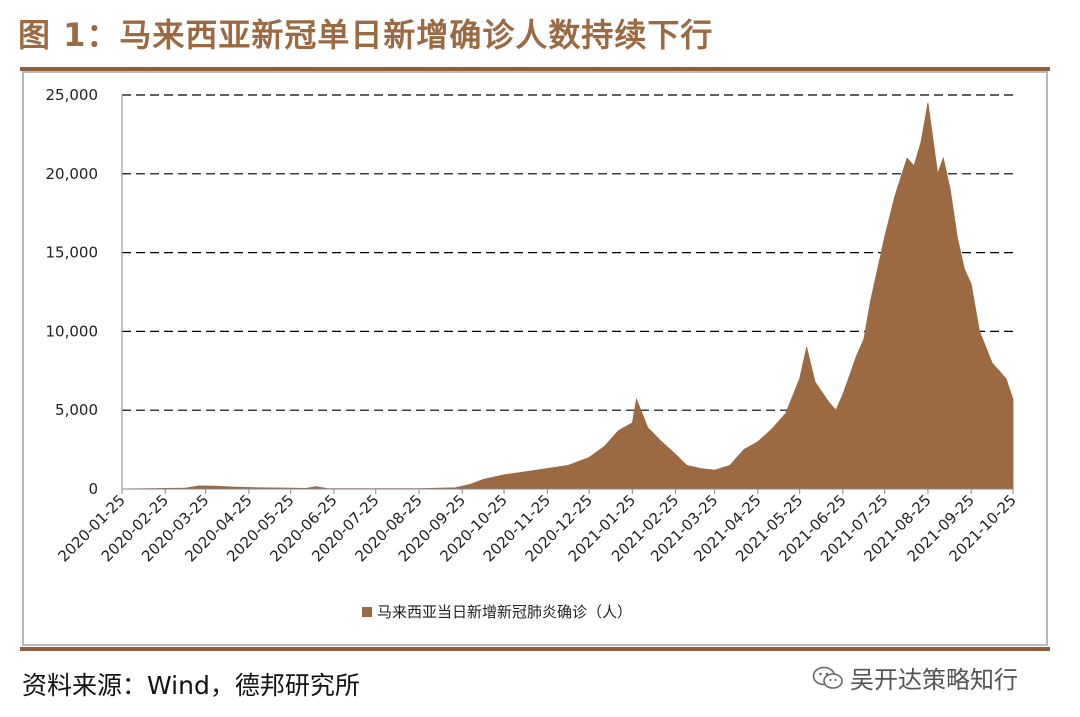 This screenshot has width=1080, height=717. What do you see at coordinates (366, 35) in the screenshot?
I see `page-title: 图 1：马来西亚新冠单日新增确诊人数持续下行` at bounding box center [366, 35].